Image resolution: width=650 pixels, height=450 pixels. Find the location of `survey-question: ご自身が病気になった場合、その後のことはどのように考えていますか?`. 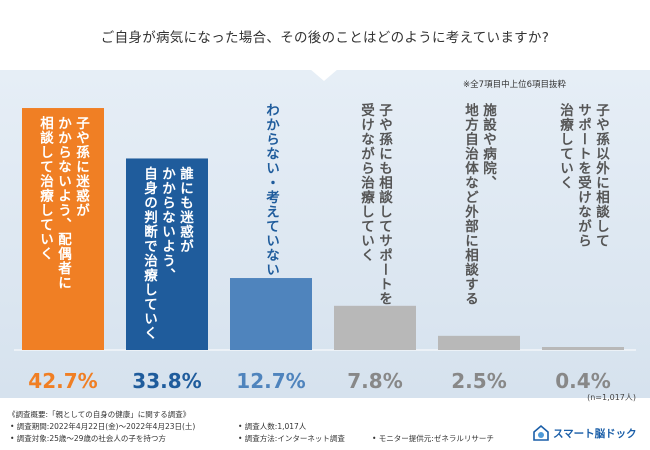

survey-question: ご自身が病気になった場合、その後のことはどのように考えていますか? is located at coordinates (325, 38).